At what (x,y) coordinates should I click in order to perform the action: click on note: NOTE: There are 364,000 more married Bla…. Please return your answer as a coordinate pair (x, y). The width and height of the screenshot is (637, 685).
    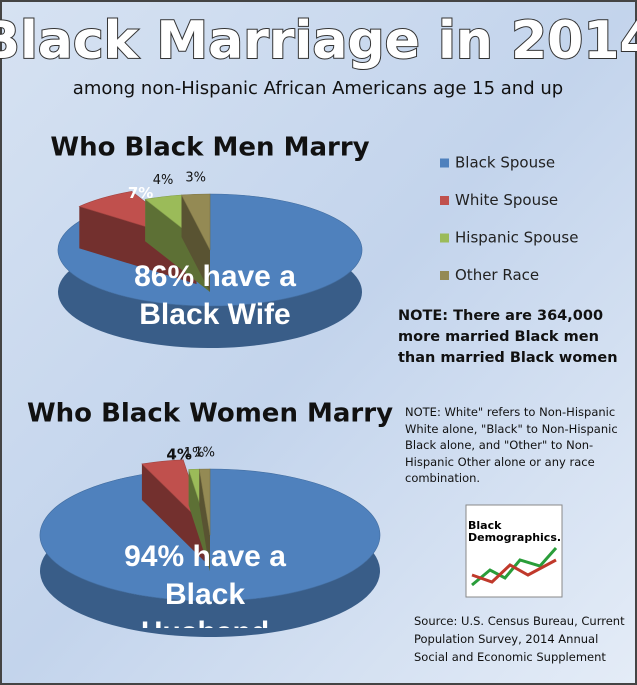
    Looking at the image, I should click on (508, 337).